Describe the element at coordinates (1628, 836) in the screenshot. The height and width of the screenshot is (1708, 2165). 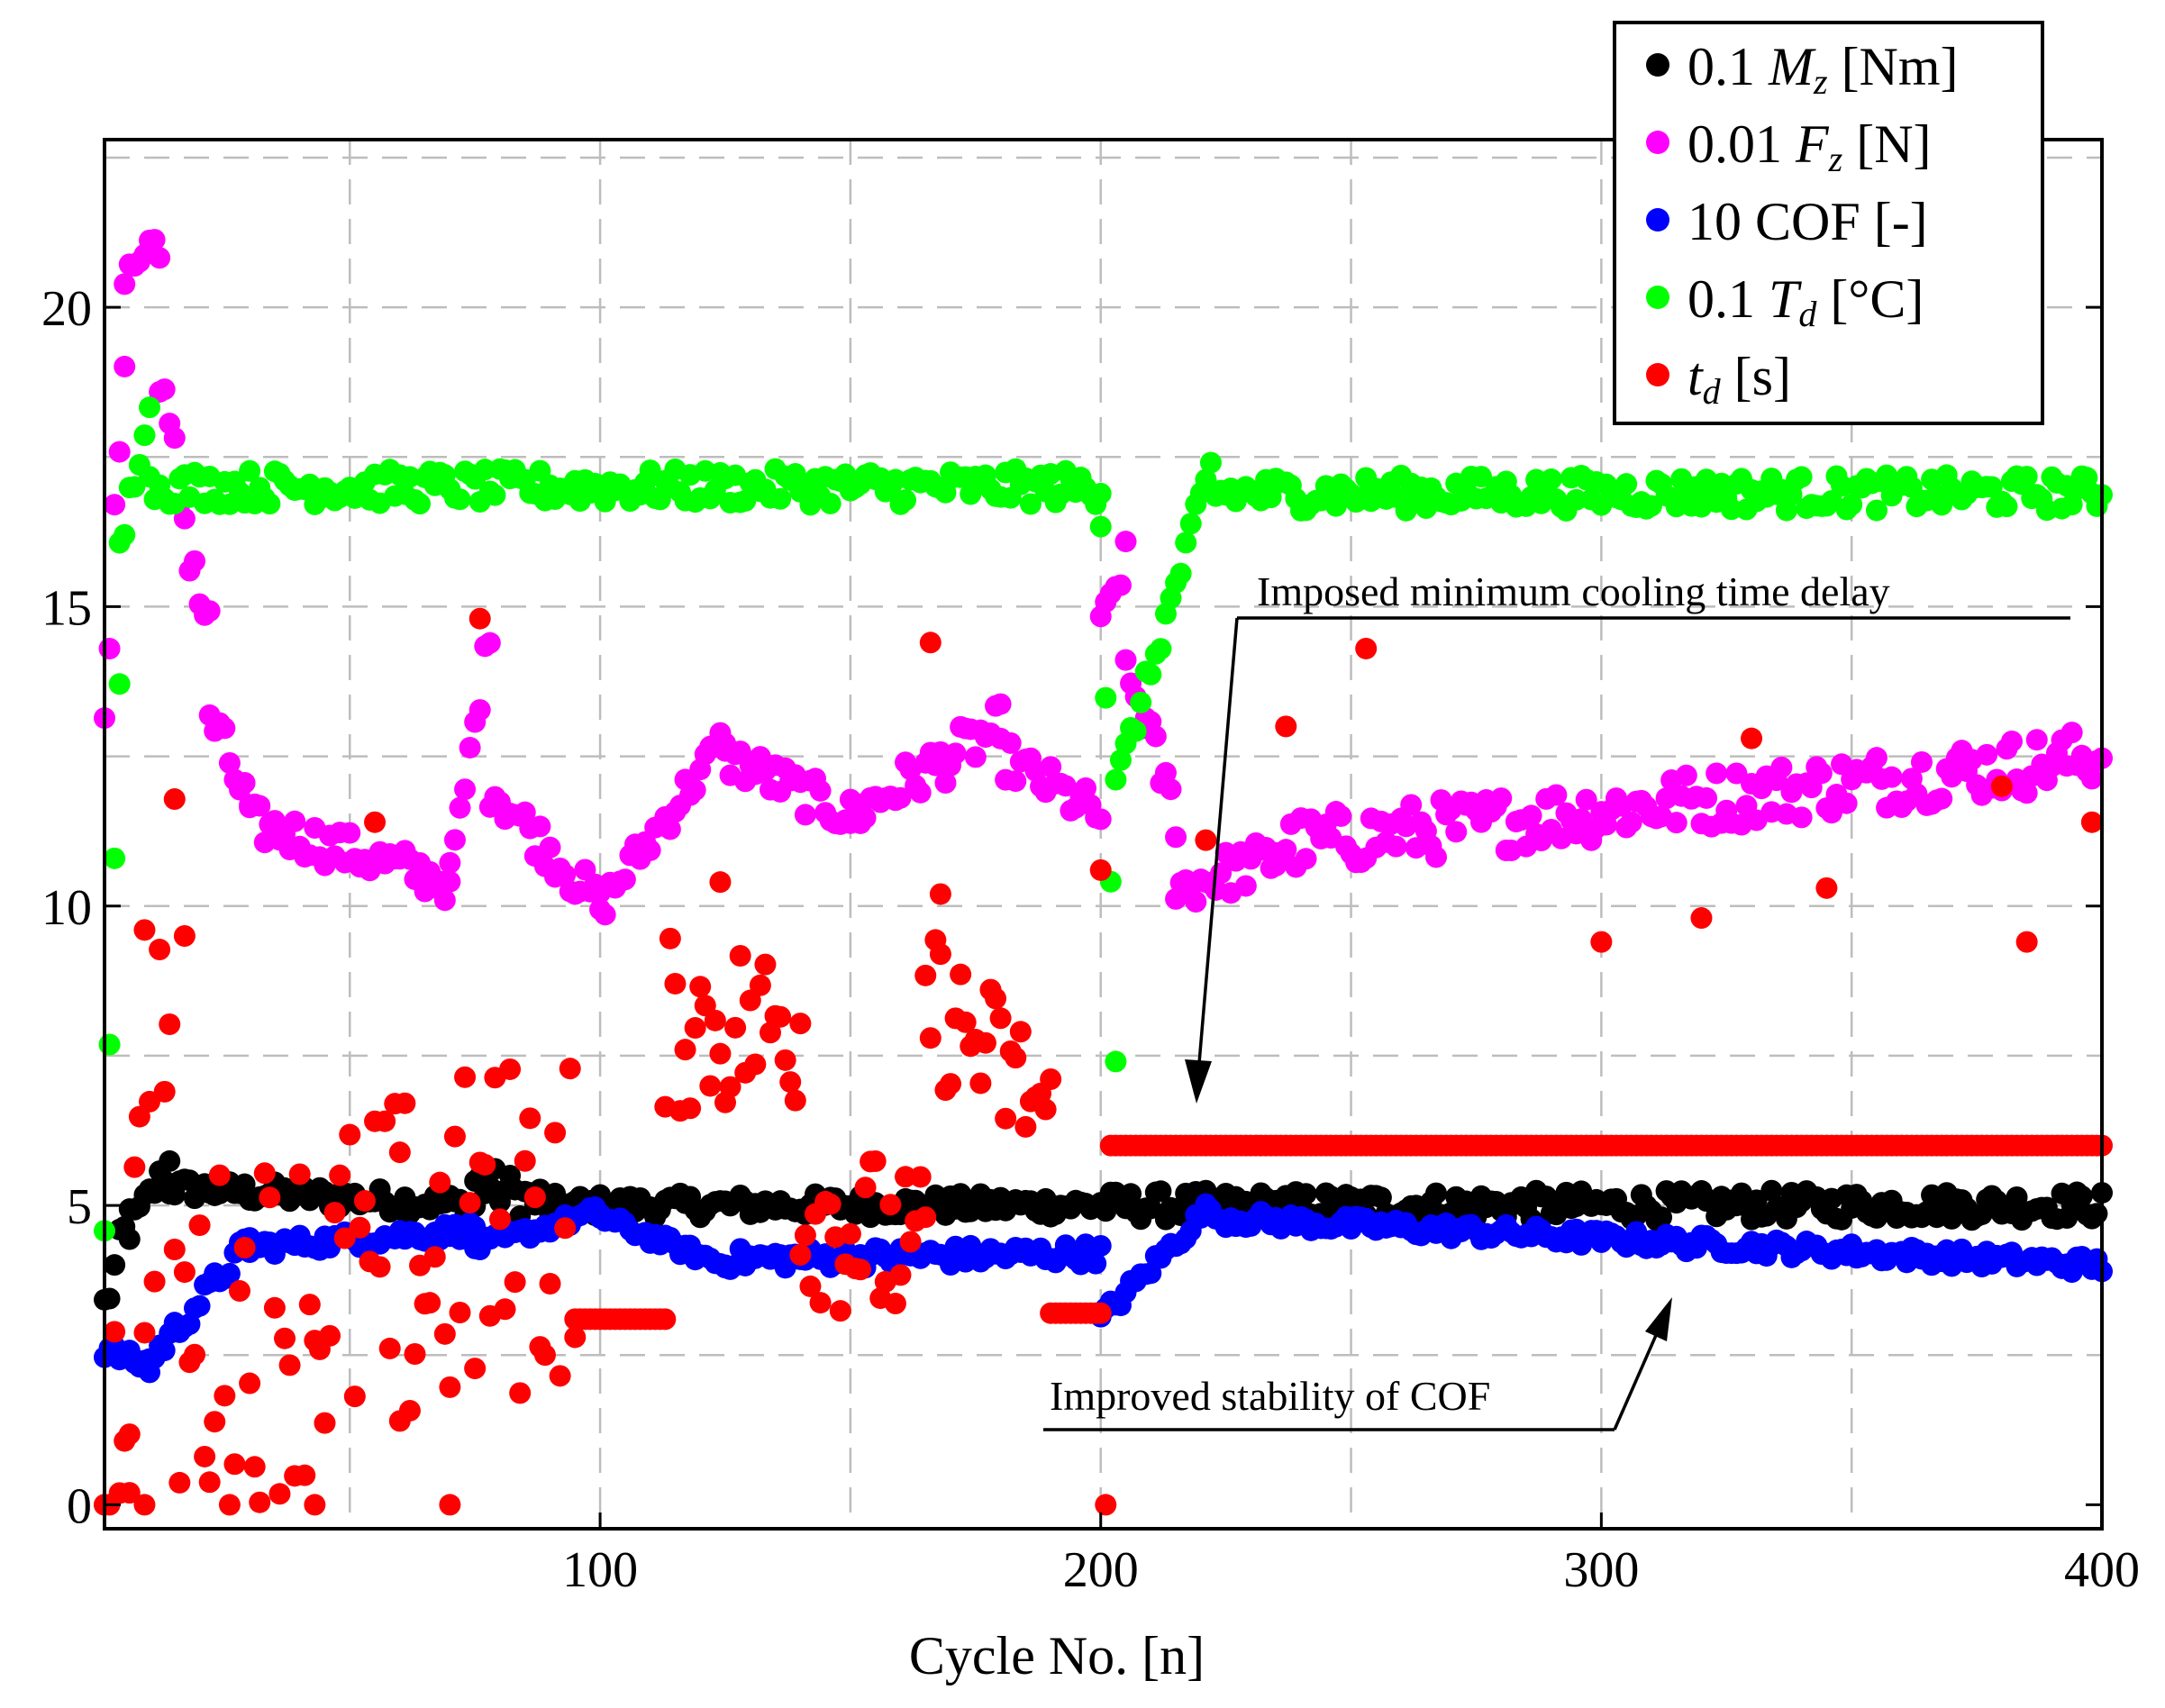
I see `annotation-cooling-delay: Imposed minimum cooling time delay` at that location.